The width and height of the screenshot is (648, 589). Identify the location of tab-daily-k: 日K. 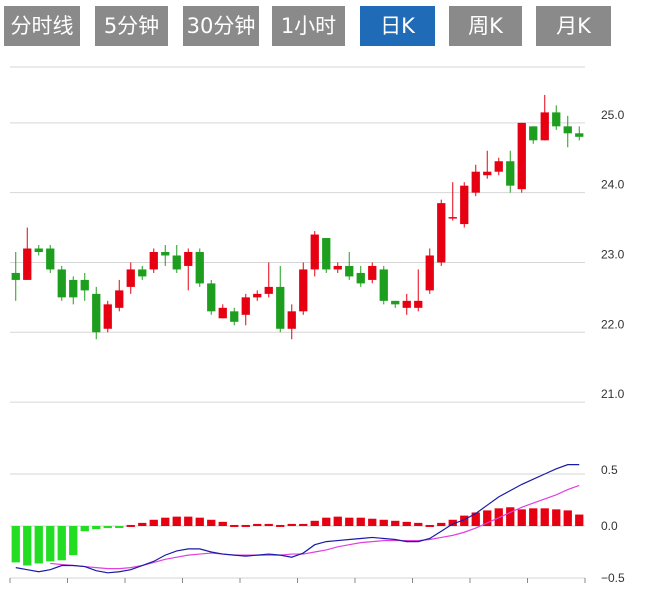
(397, 26).